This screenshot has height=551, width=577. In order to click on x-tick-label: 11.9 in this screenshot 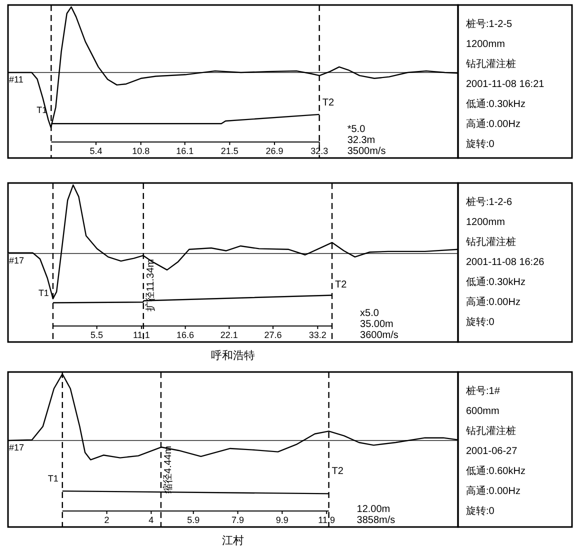, I will do `click(327, 520)`.